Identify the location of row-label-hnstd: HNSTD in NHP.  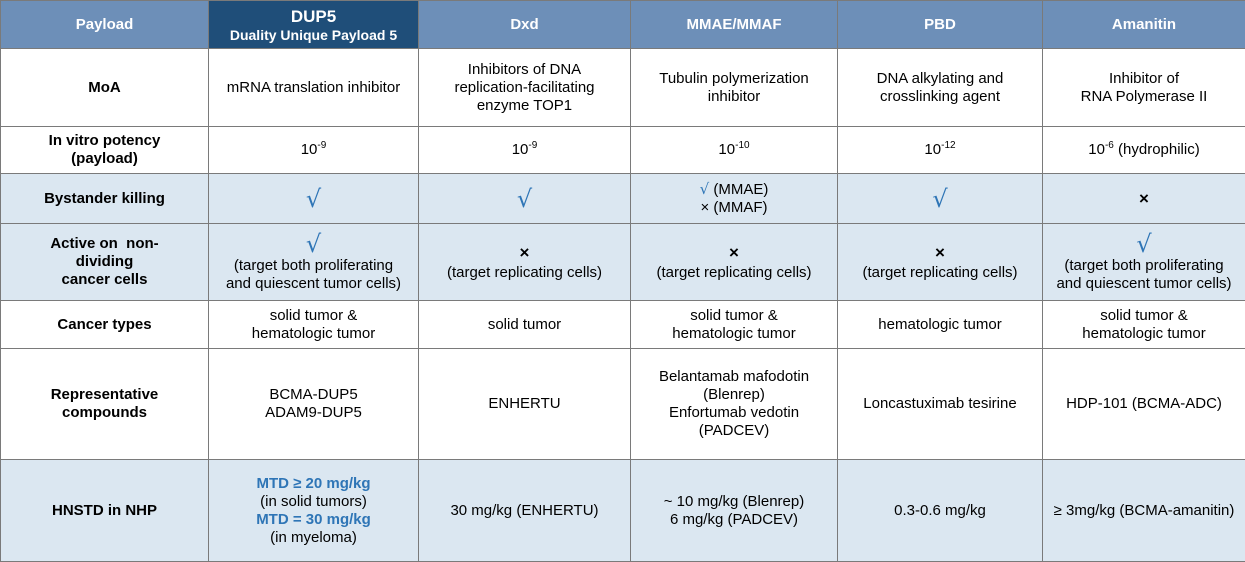
(105, 511).